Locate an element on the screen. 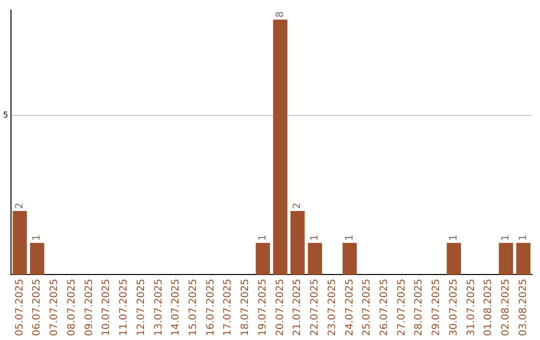 The image size is (540, 340). x-tick-label: 26.07.2025 is located at coordinates (384, 307).